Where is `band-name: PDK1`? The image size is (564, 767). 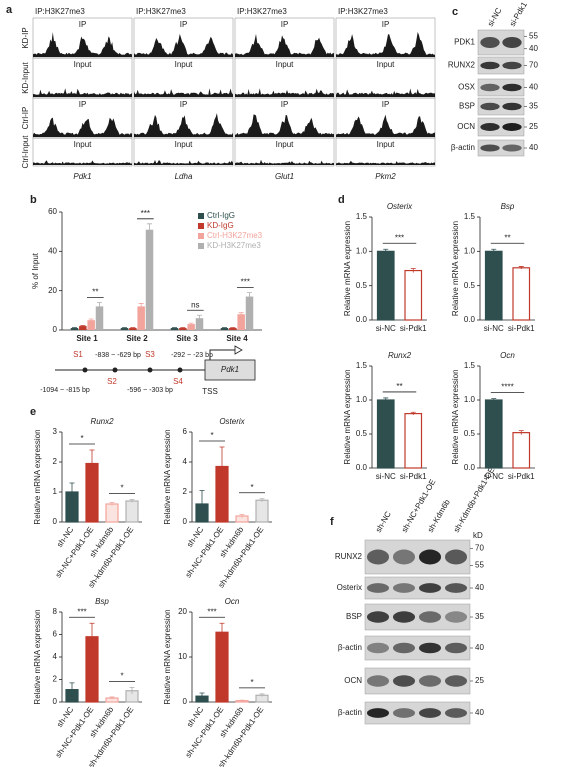 band-name: PDK1 is located at coordinates (464, 42).